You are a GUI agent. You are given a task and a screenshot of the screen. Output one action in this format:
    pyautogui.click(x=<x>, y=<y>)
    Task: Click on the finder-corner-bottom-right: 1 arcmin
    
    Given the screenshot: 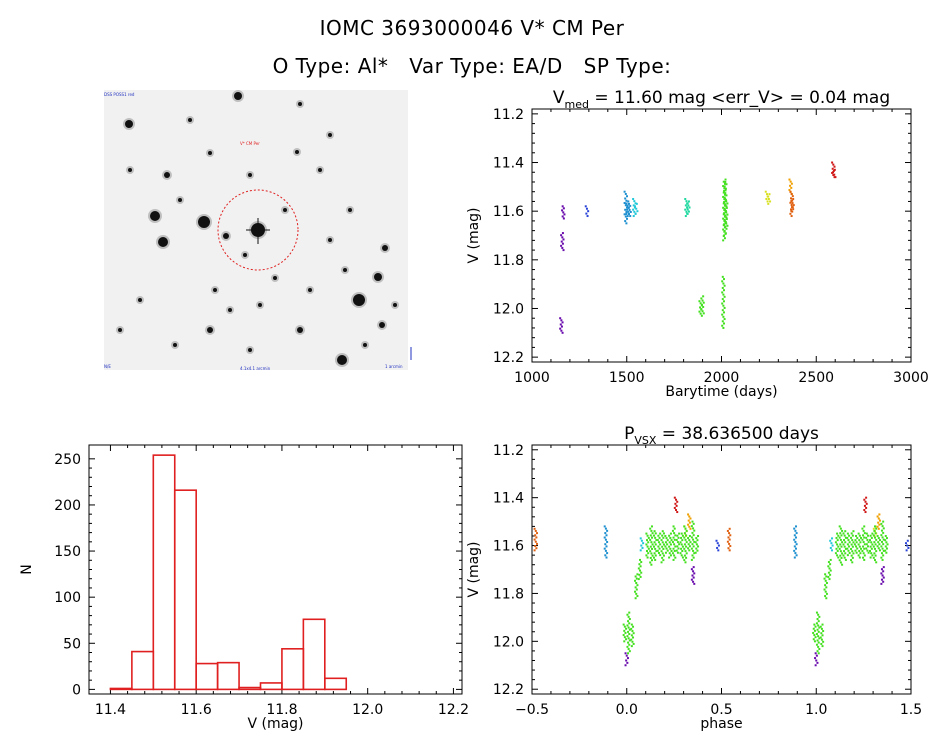 What is the action you would take?
    pyautogui.click(x=394, y=366)
    